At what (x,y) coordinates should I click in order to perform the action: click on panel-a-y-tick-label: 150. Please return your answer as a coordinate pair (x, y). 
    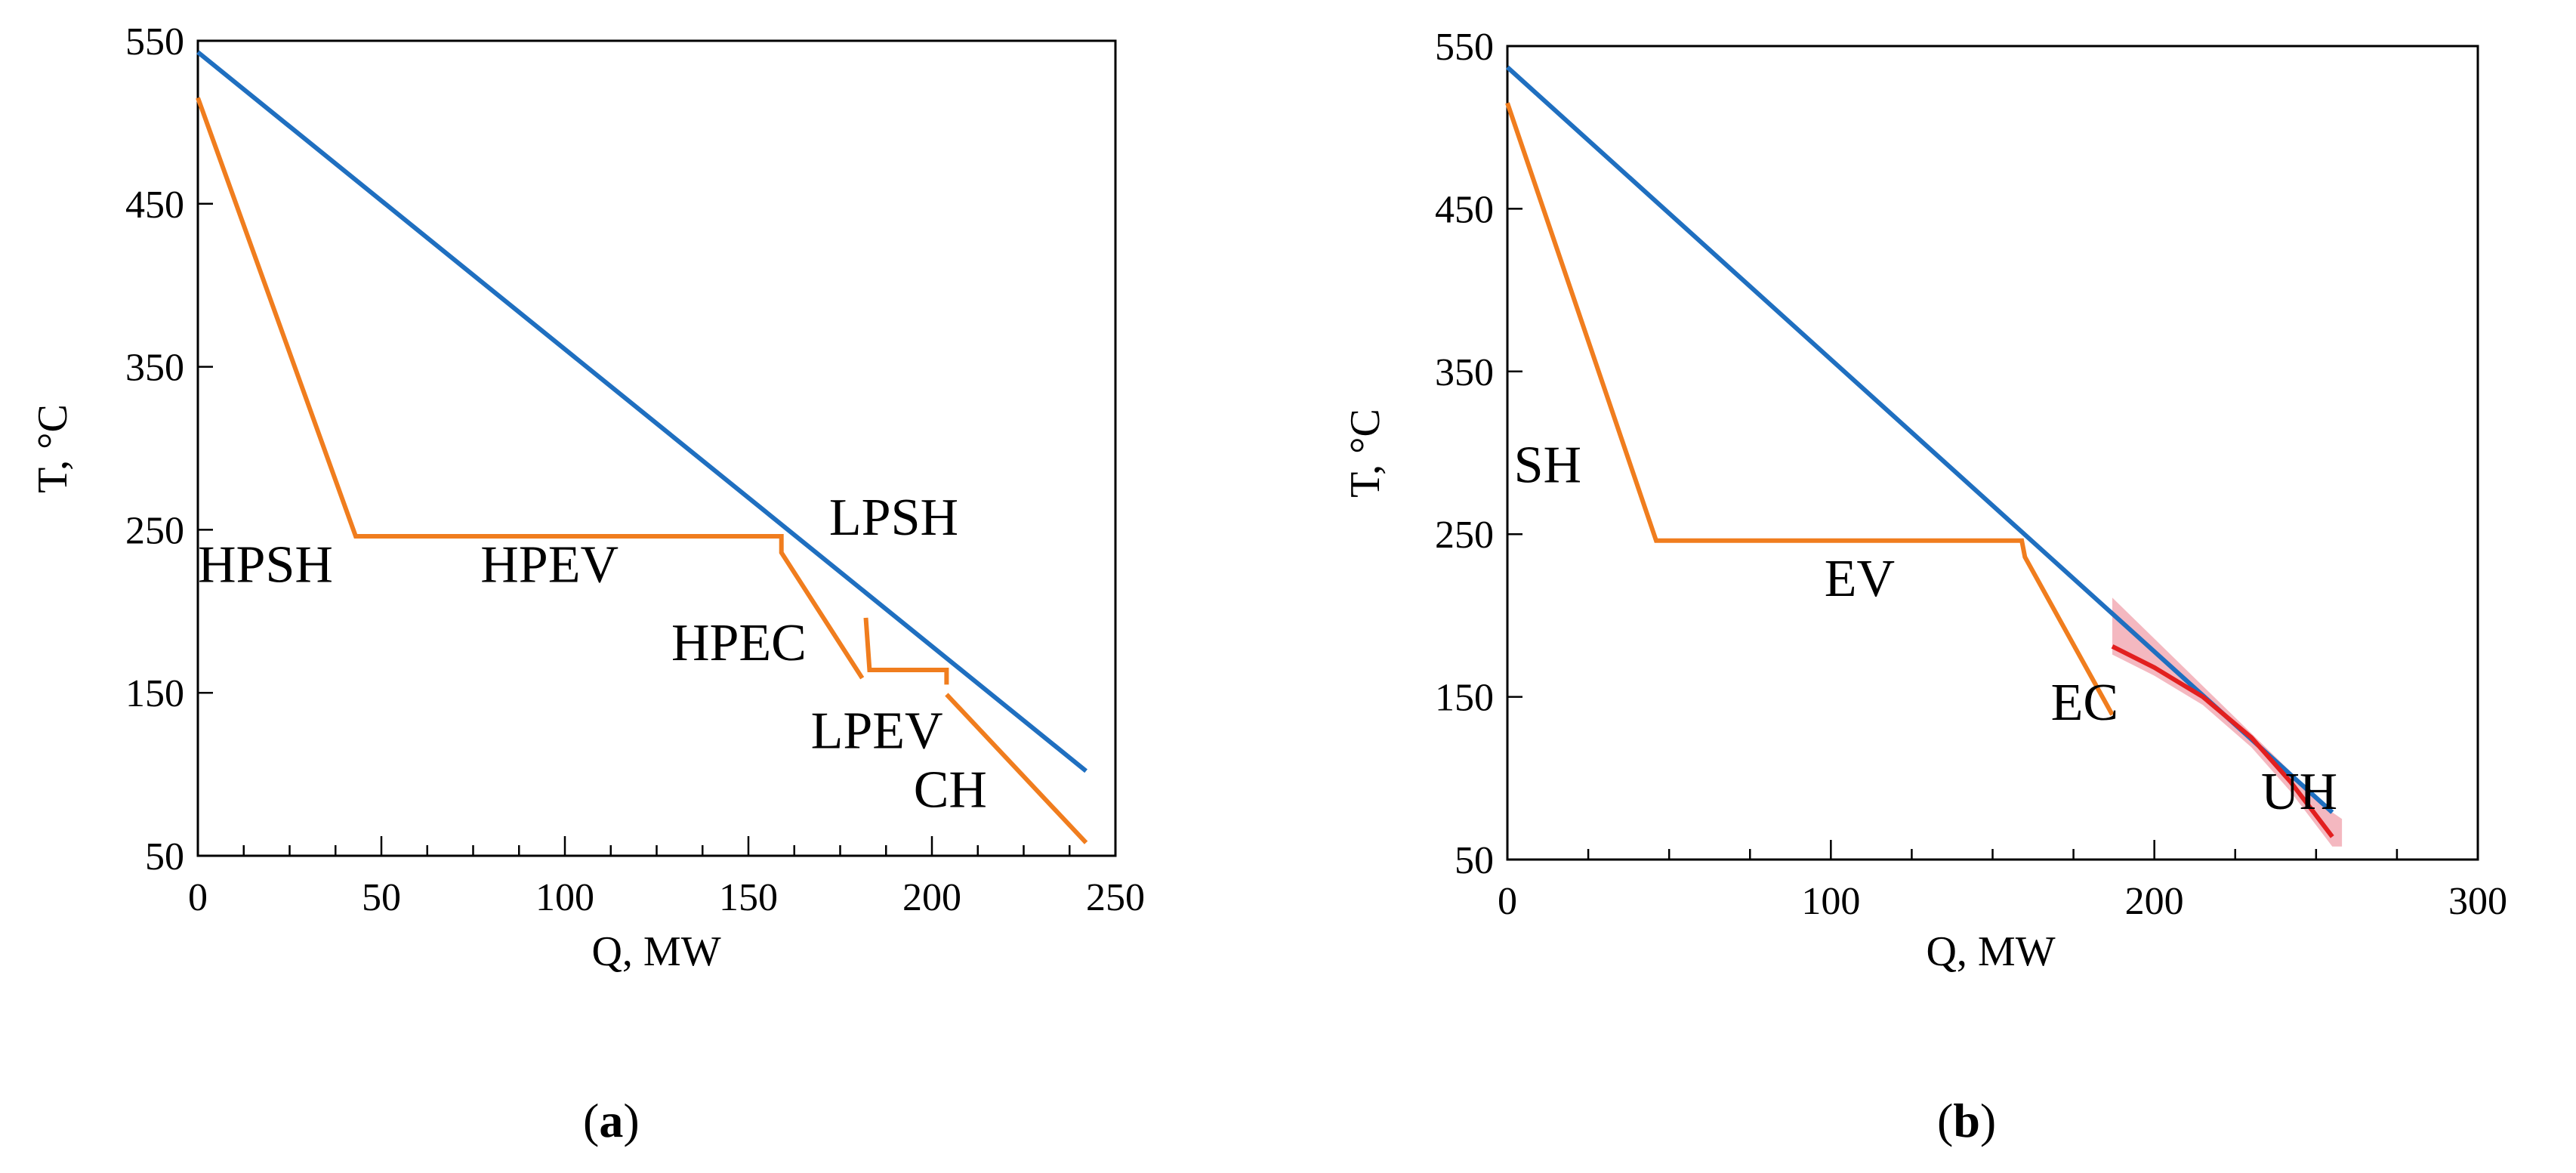
    Looking at the image, I should click on (154, 693).